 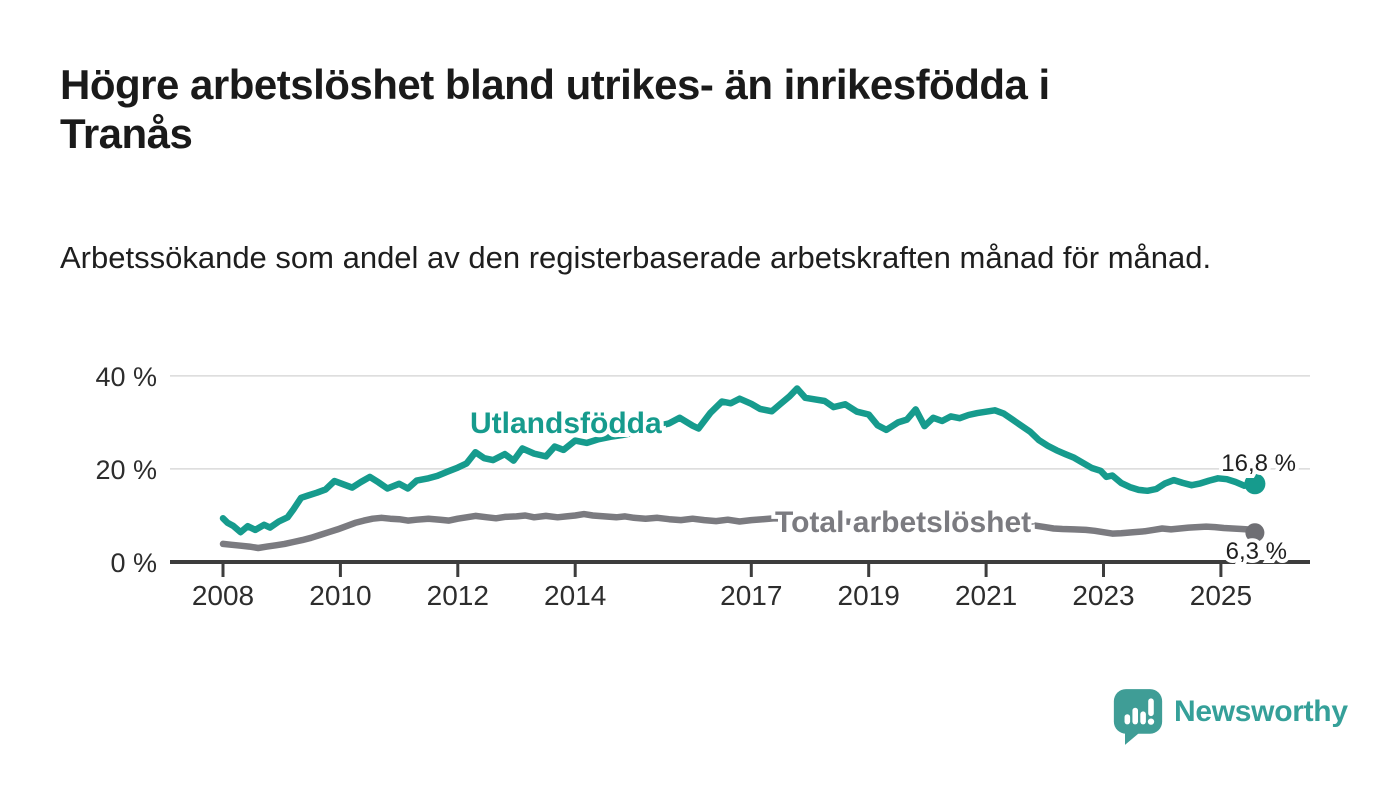 I want to click on series-end-value-label-0: 16,8 %, so click(x=1258, y=463).